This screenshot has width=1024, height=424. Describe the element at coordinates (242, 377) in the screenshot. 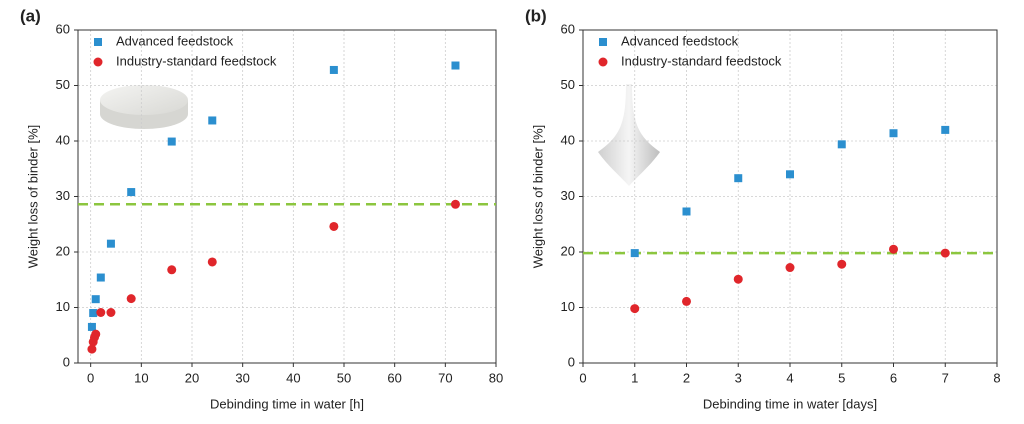

I see `x-tick-label: 30` at that location.